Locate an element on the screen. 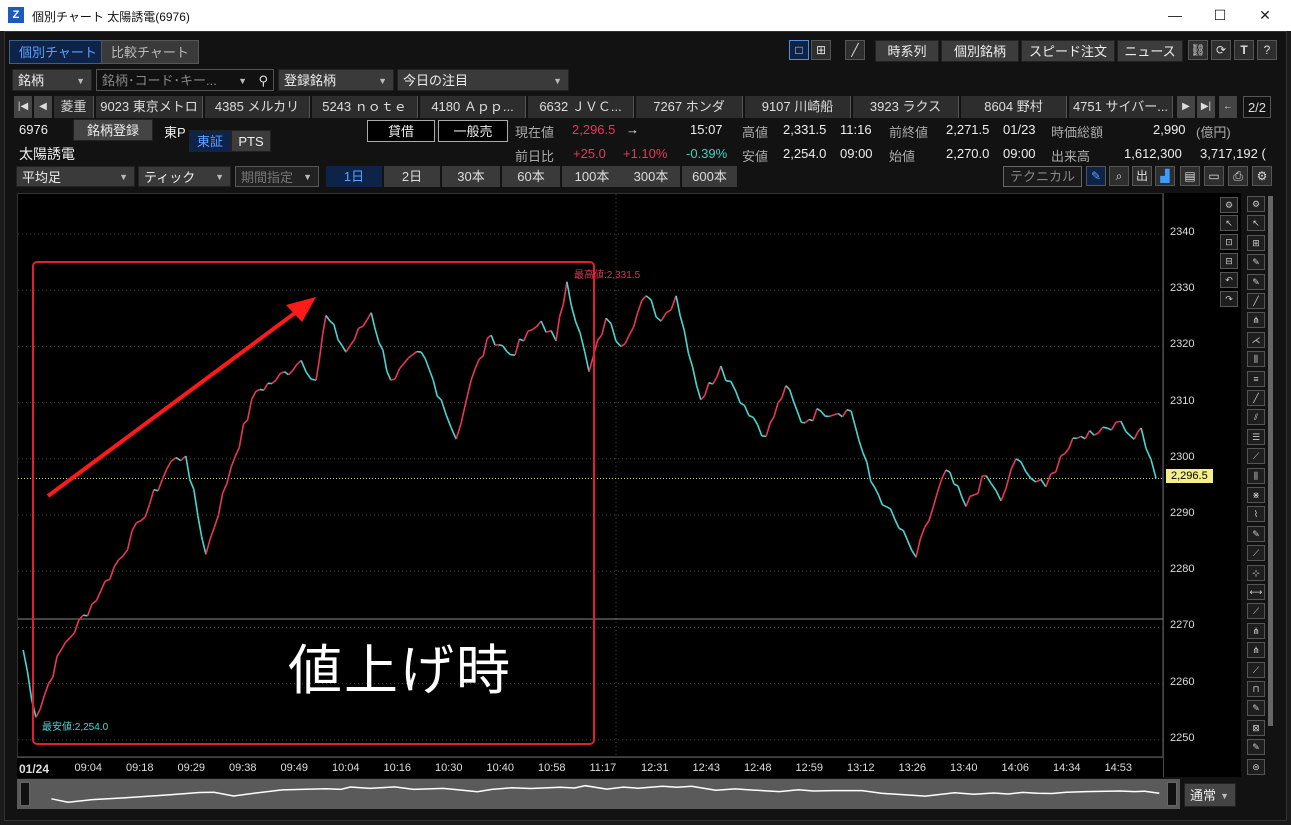 The width and height of the screenshot is (1291, 825). individual-stock-button: 個別銘柄 is located at coordinates (980, 51).